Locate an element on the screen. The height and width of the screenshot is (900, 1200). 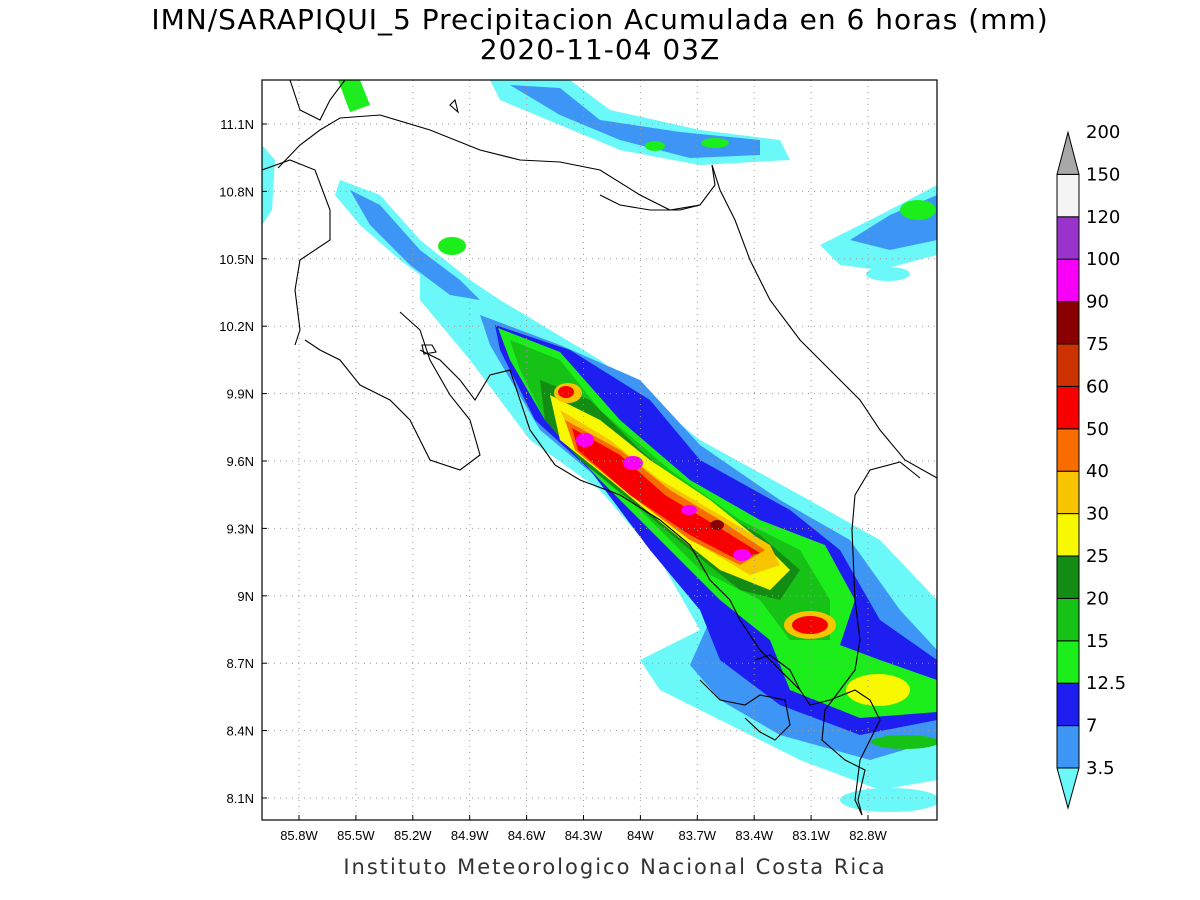
colorbar-level-label: 15 is located at coordinates (1097, 641).